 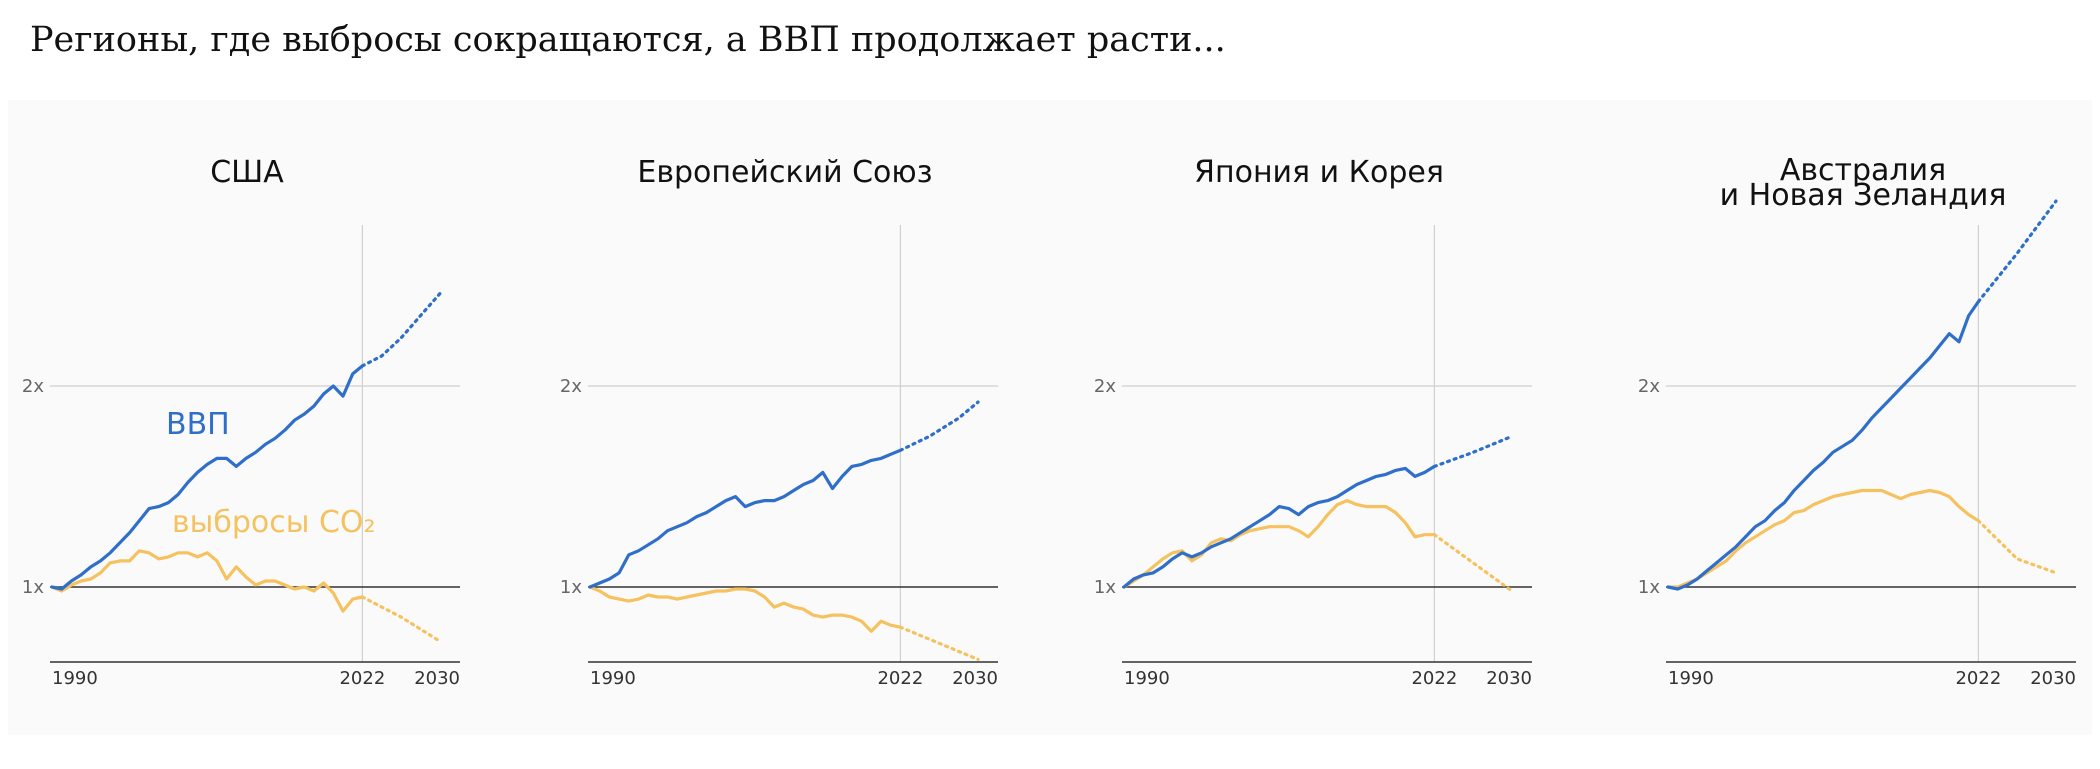 What do you see at coordinates (1863, 195) in the screenshot?
I see `chart-title: и Новая Зеландия` at bounding box center [1863, 195].